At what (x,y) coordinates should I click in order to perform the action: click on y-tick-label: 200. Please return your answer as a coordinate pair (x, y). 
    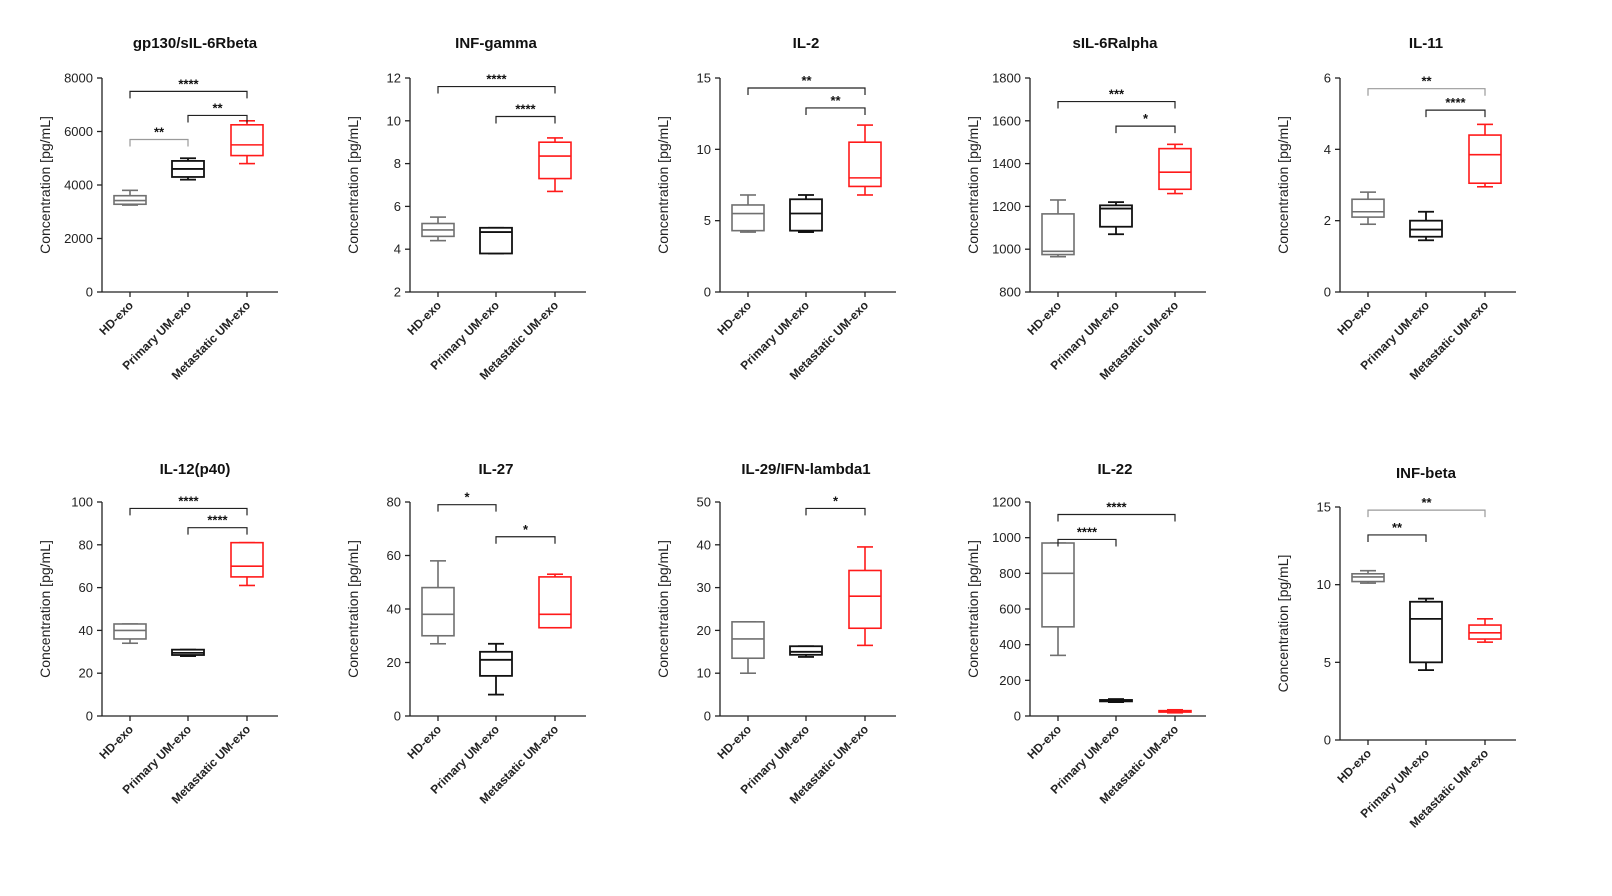
    Looking at the image, I should click on (1010, 680).